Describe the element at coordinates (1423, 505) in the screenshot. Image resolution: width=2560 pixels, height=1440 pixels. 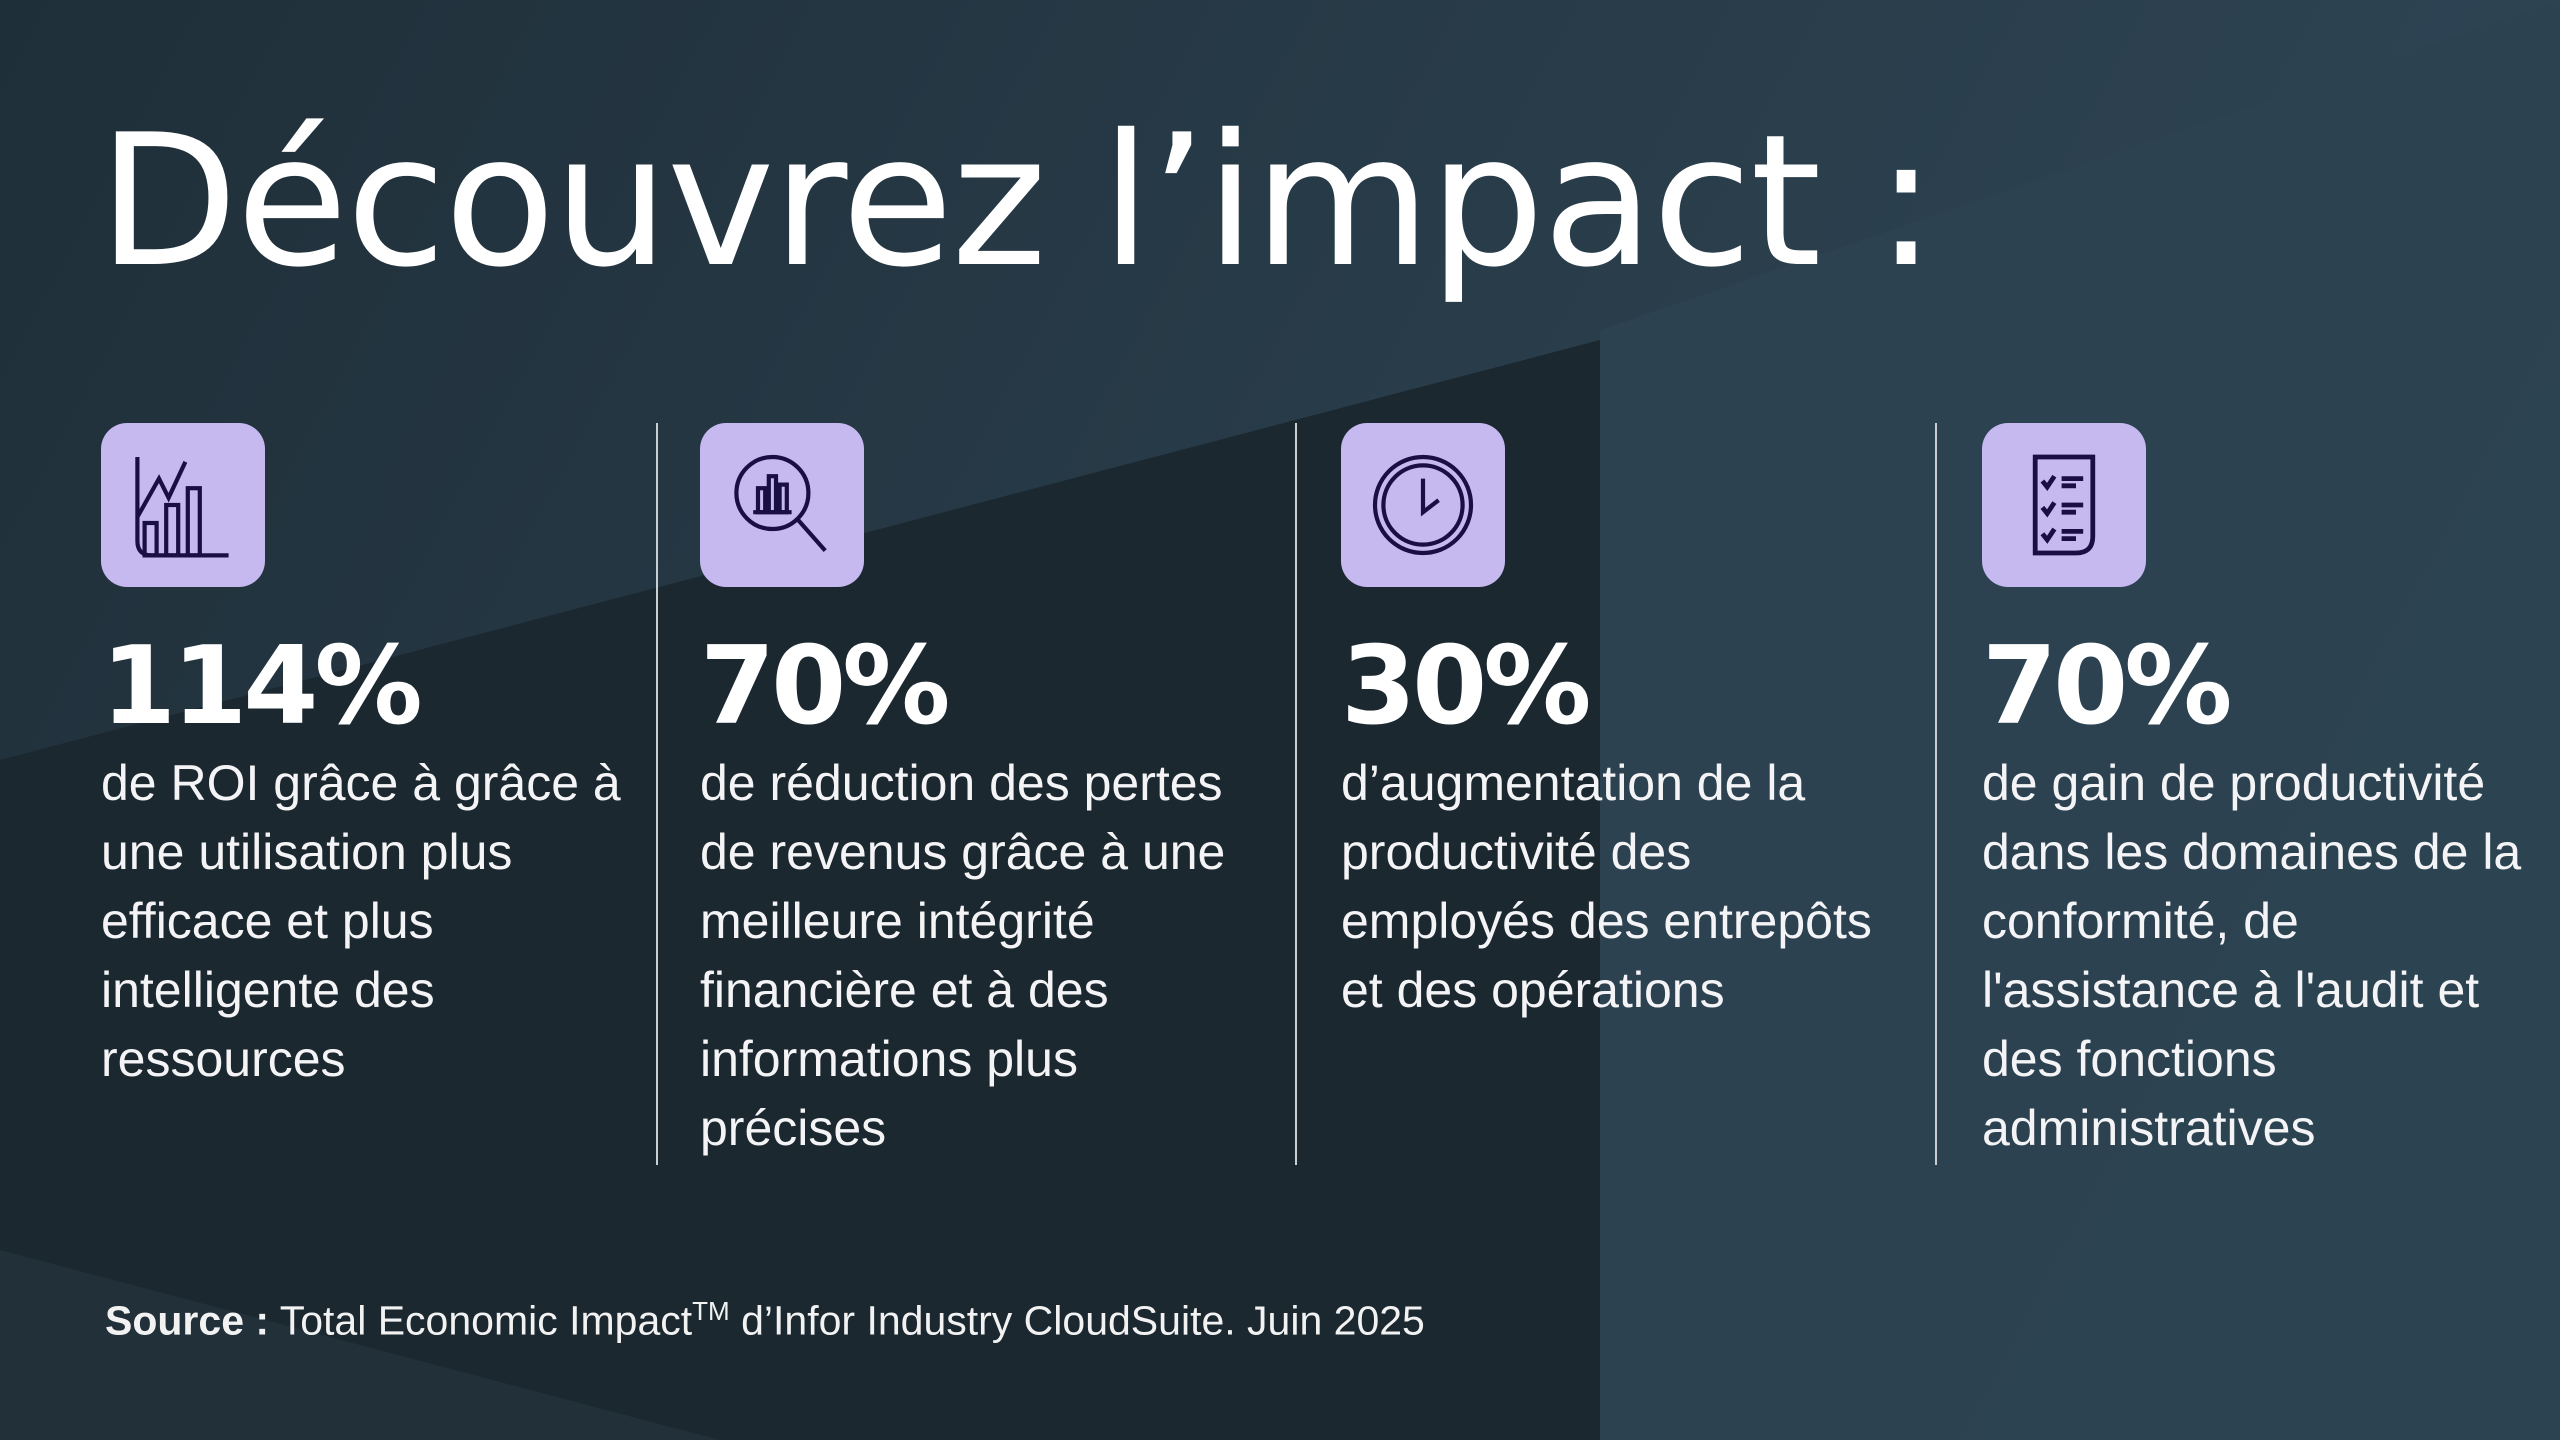
I see `clock-icon` at that location.